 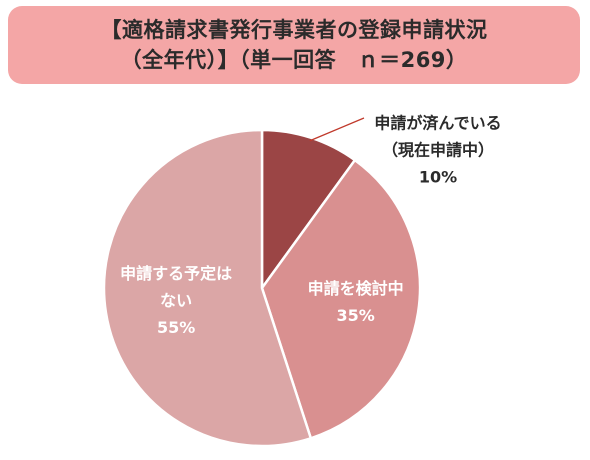 What do you see at coordinates (176, 273) in the screenshot?
I see `slice-category-label-2-0: 申請する予定は` at bounding box center [176, 273].